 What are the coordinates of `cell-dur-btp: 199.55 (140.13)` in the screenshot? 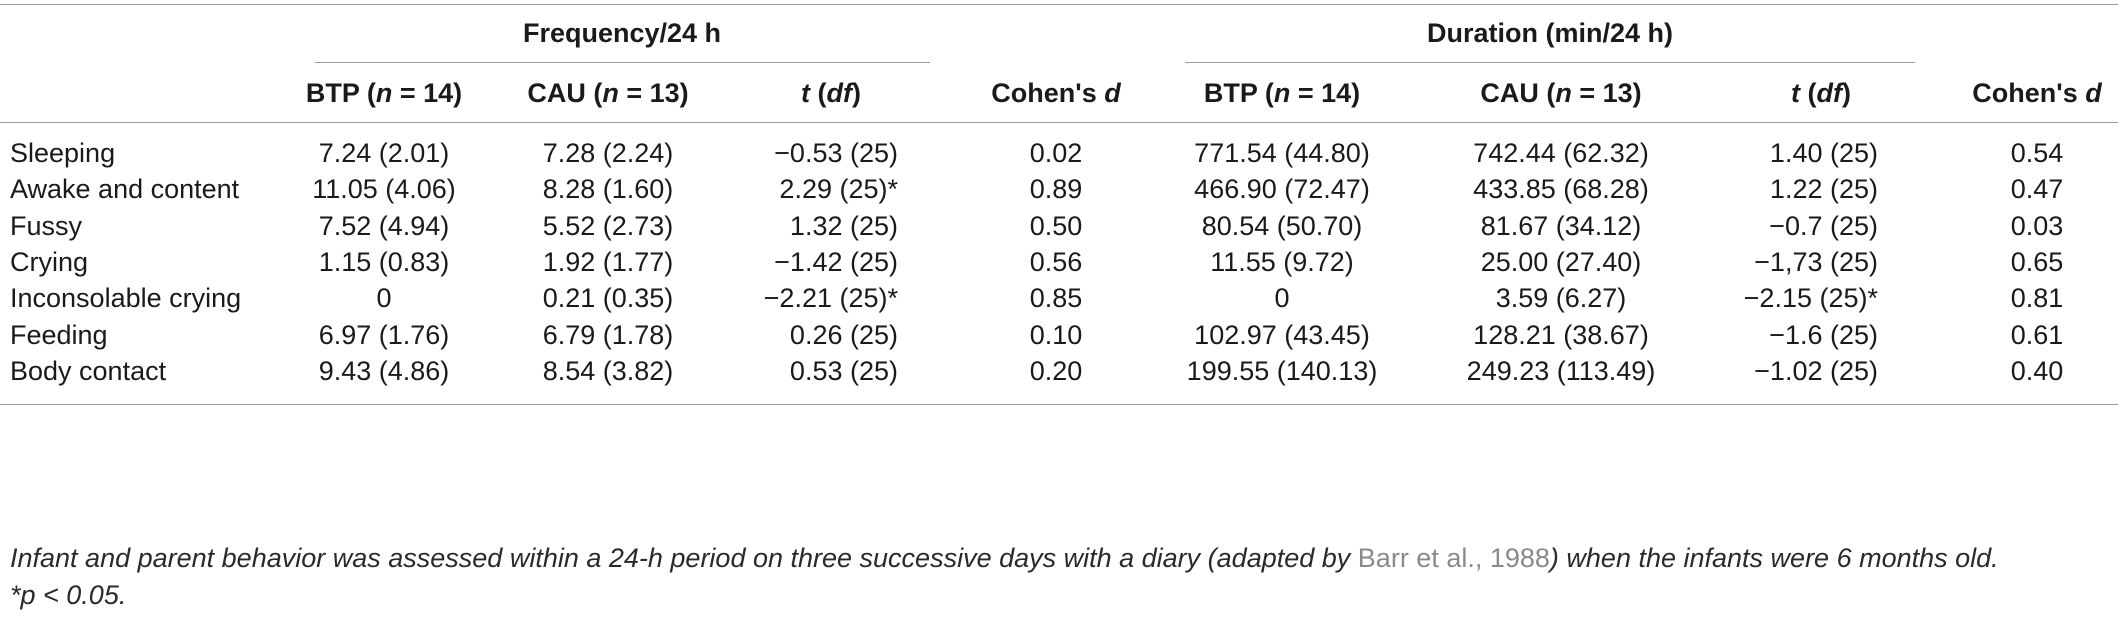 It's located at (1282, 371).